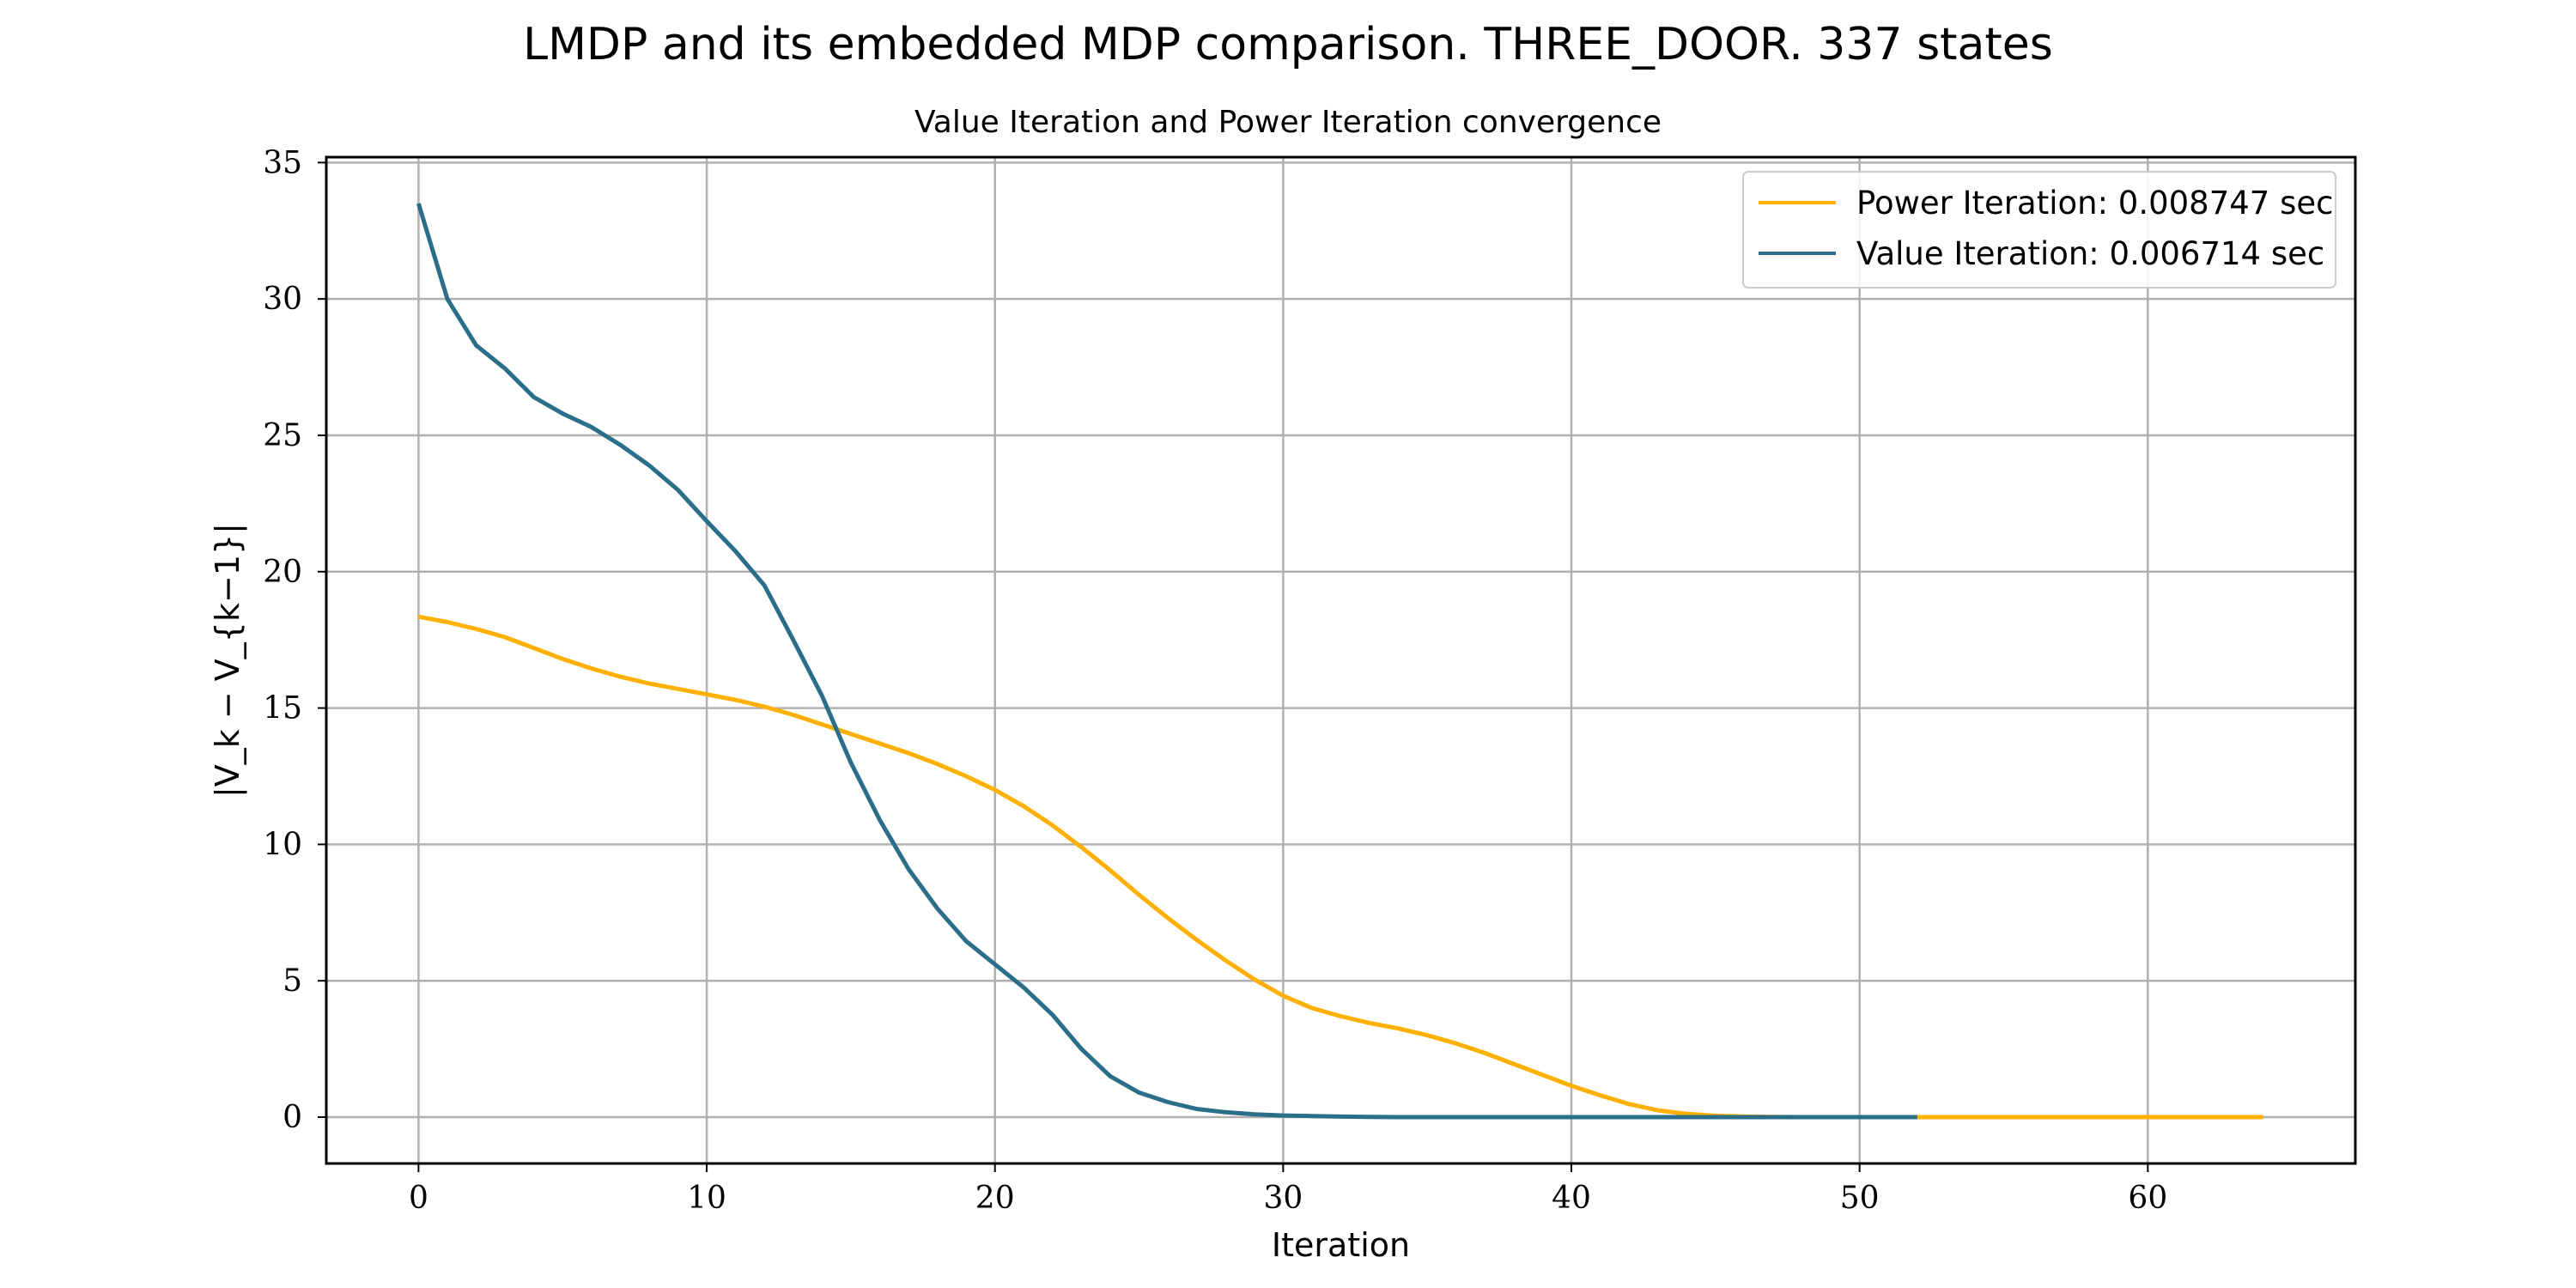  I want to click on legend-label-power-iteration: Power Iteration: 0.008747 sec, so click(2095, 203).